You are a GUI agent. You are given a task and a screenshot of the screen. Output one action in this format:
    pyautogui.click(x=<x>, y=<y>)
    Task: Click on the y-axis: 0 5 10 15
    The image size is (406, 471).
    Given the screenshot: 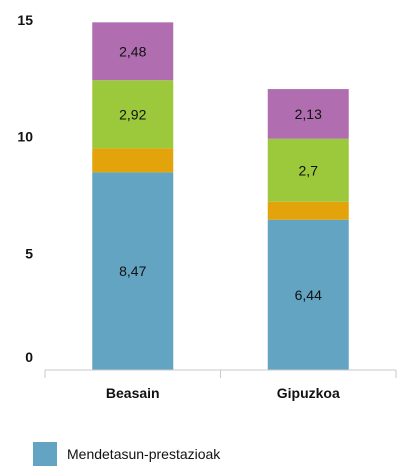 What is the action you would take?
    pyautogui.click(x=25, y=188)
    